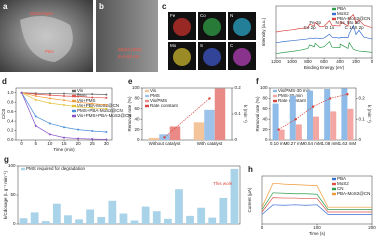 Image resolution: width=376 pixels, height=240 pixels. What do you see at coordinates (130, 81) in the screenshot?
I see `panel-label: e` at bounding box center [130, 81].